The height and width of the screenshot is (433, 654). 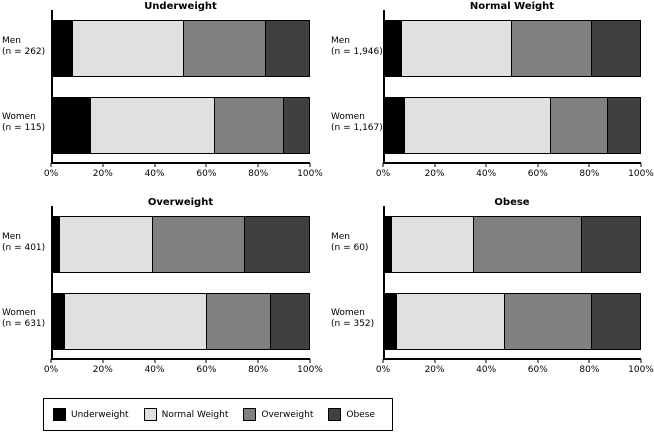 I want to click on row-label-men: Men (n = 1,946), so click(x=357, y=47).